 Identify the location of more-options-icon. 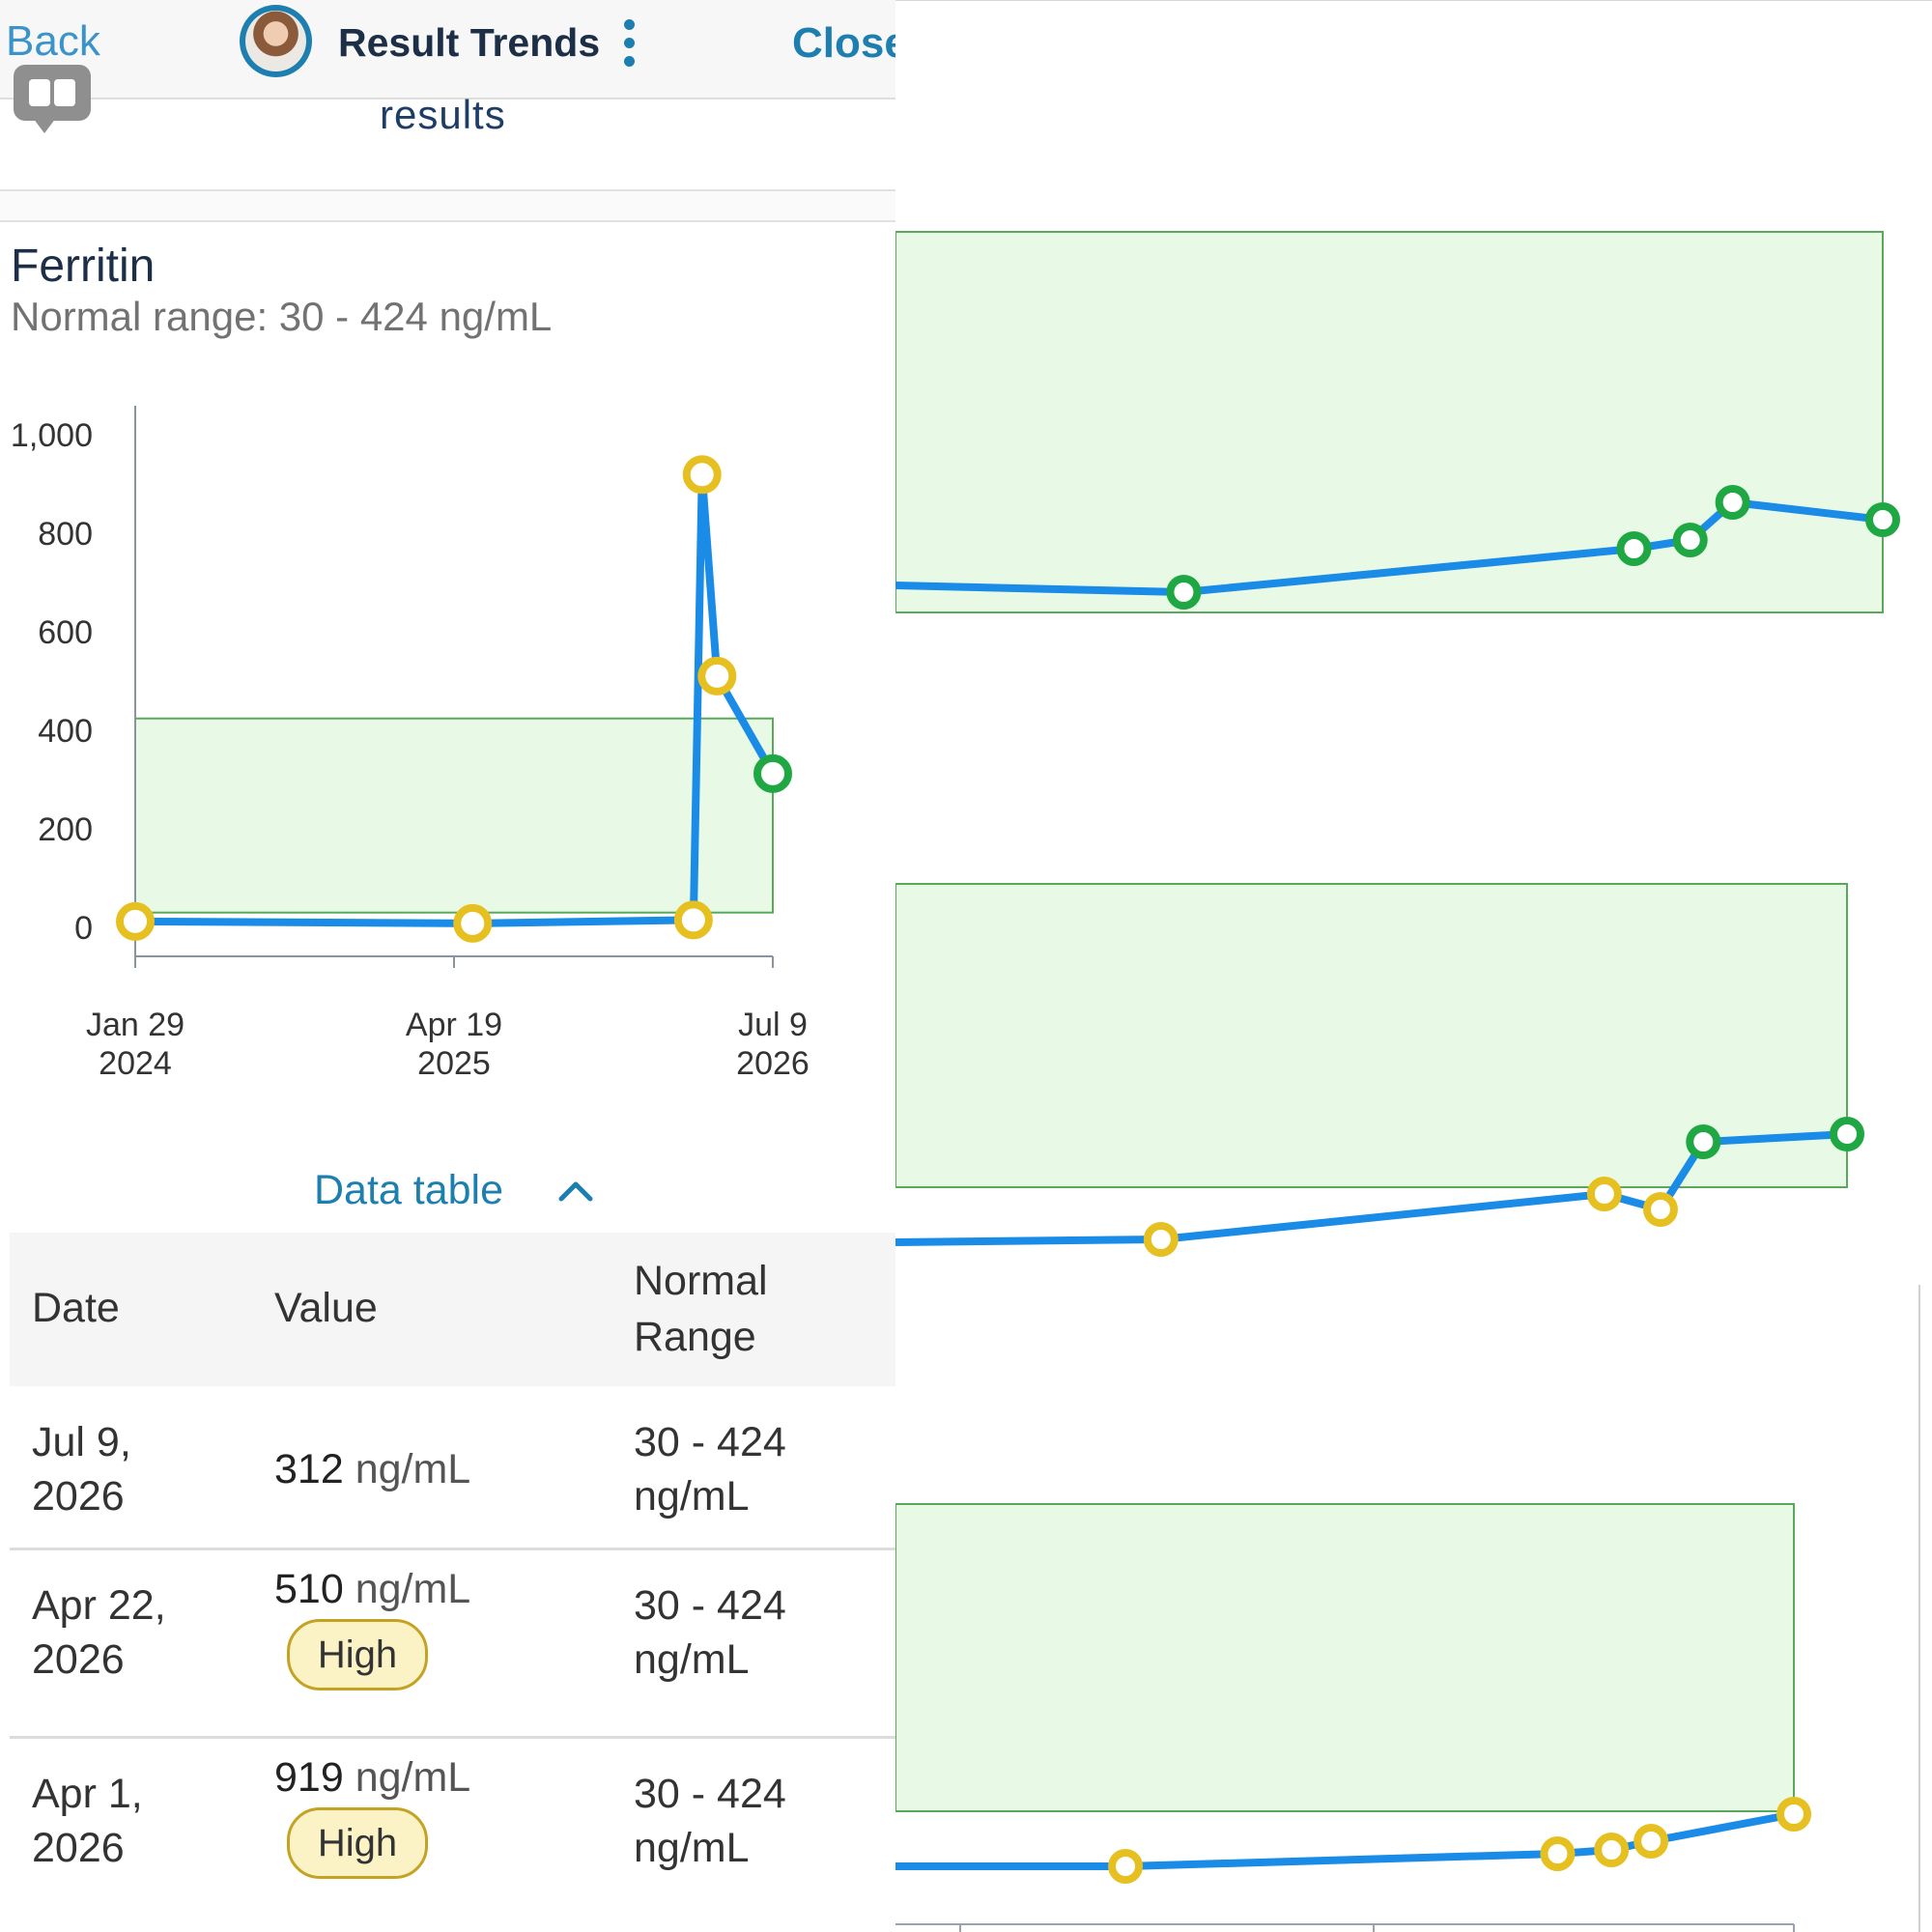
(630, 43).